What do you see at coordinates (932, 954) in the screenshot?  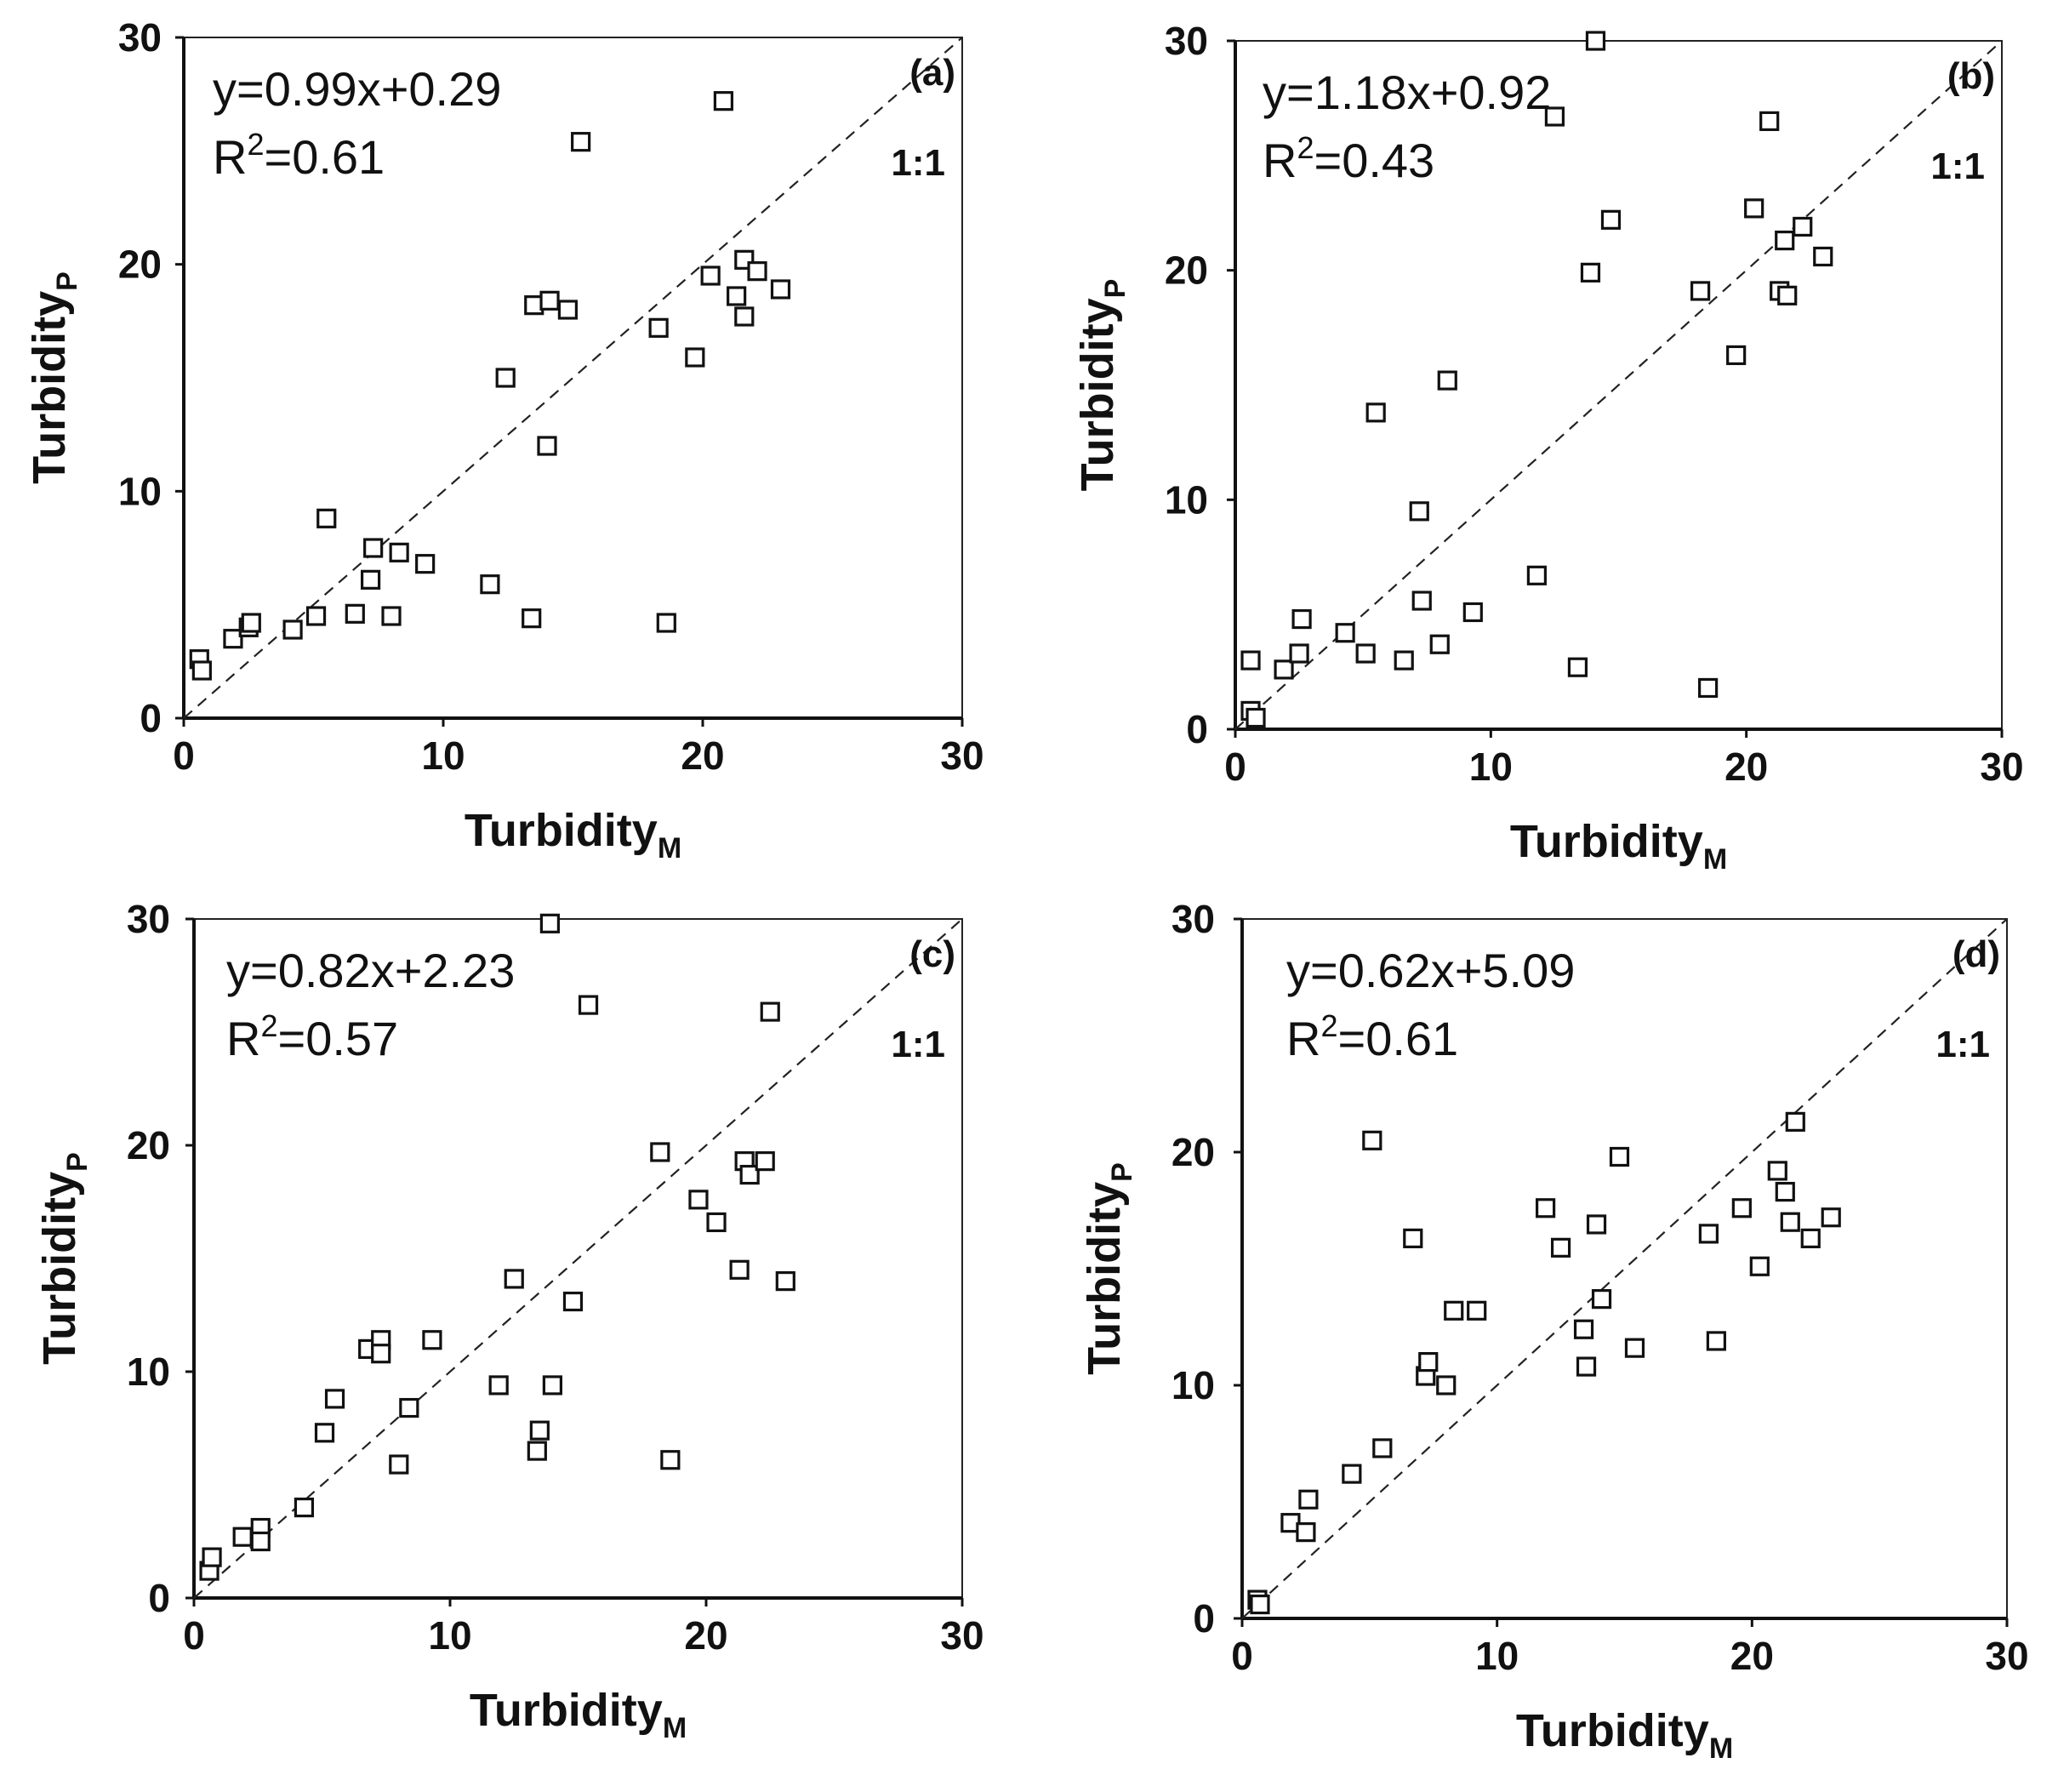 I see `panel-tag: (c)` at bounding box center [932, 954].